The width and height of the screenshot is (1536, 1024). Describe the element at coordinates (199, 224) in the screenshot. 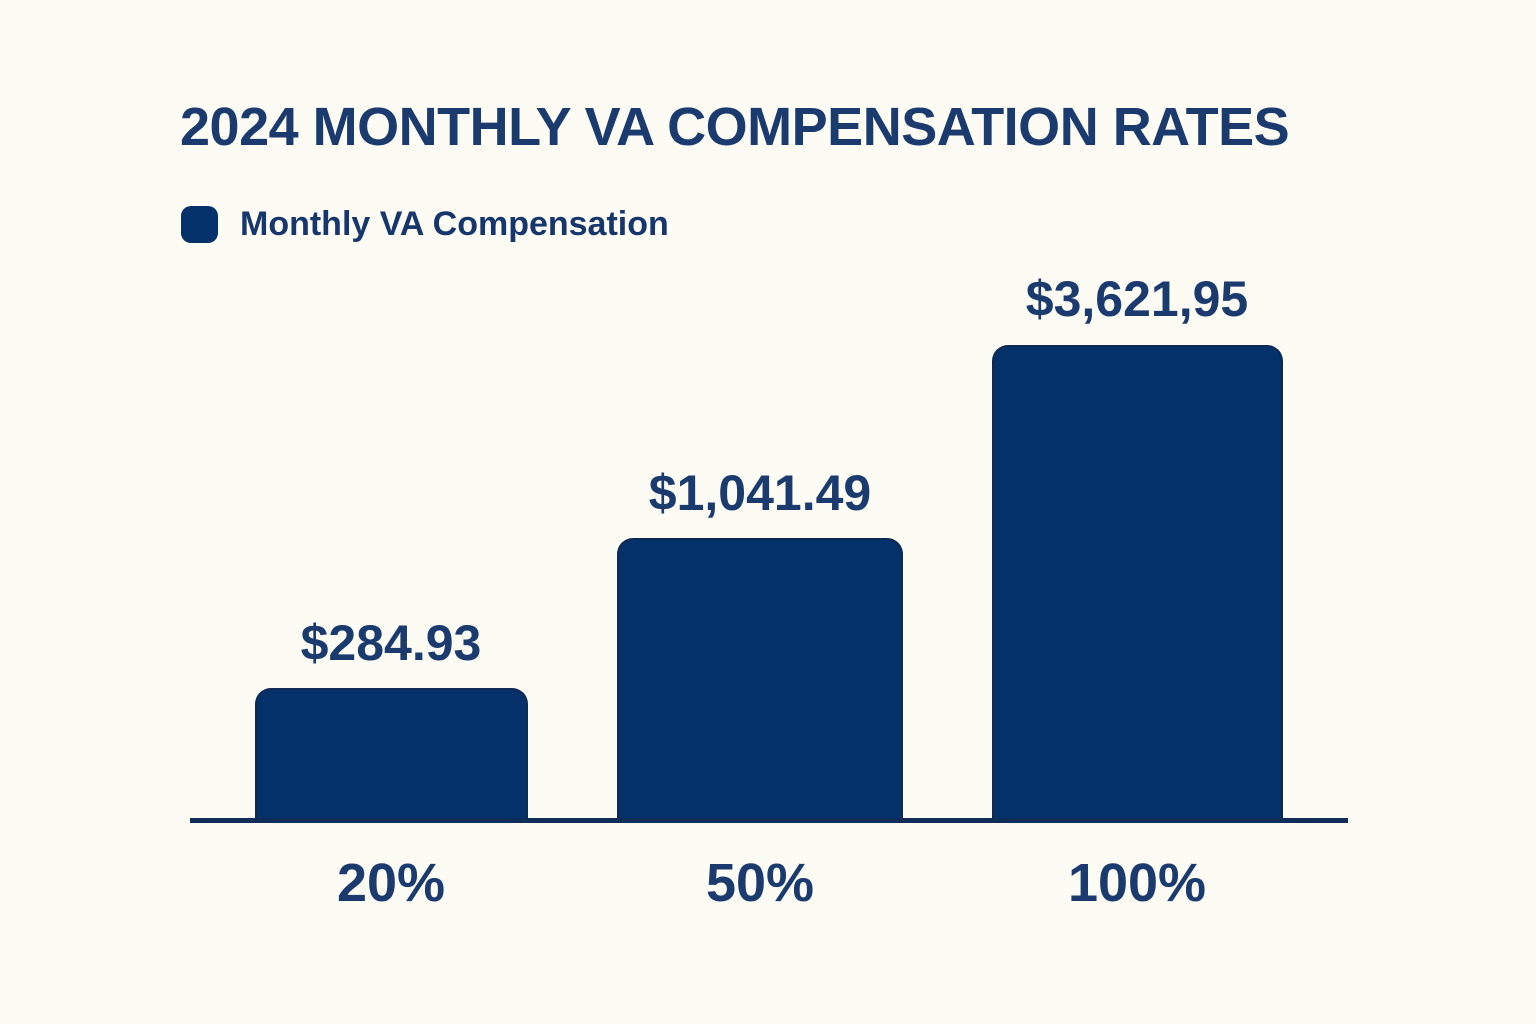

I see `legend-swatch-icon` at that location.